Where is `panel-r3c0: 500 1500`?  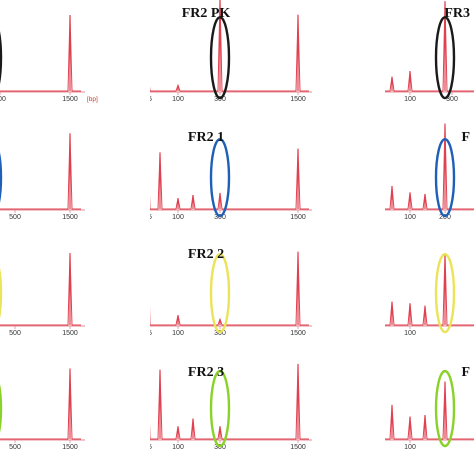
panel-r3c0: 500 1500 is located at coordinates (42, 409).